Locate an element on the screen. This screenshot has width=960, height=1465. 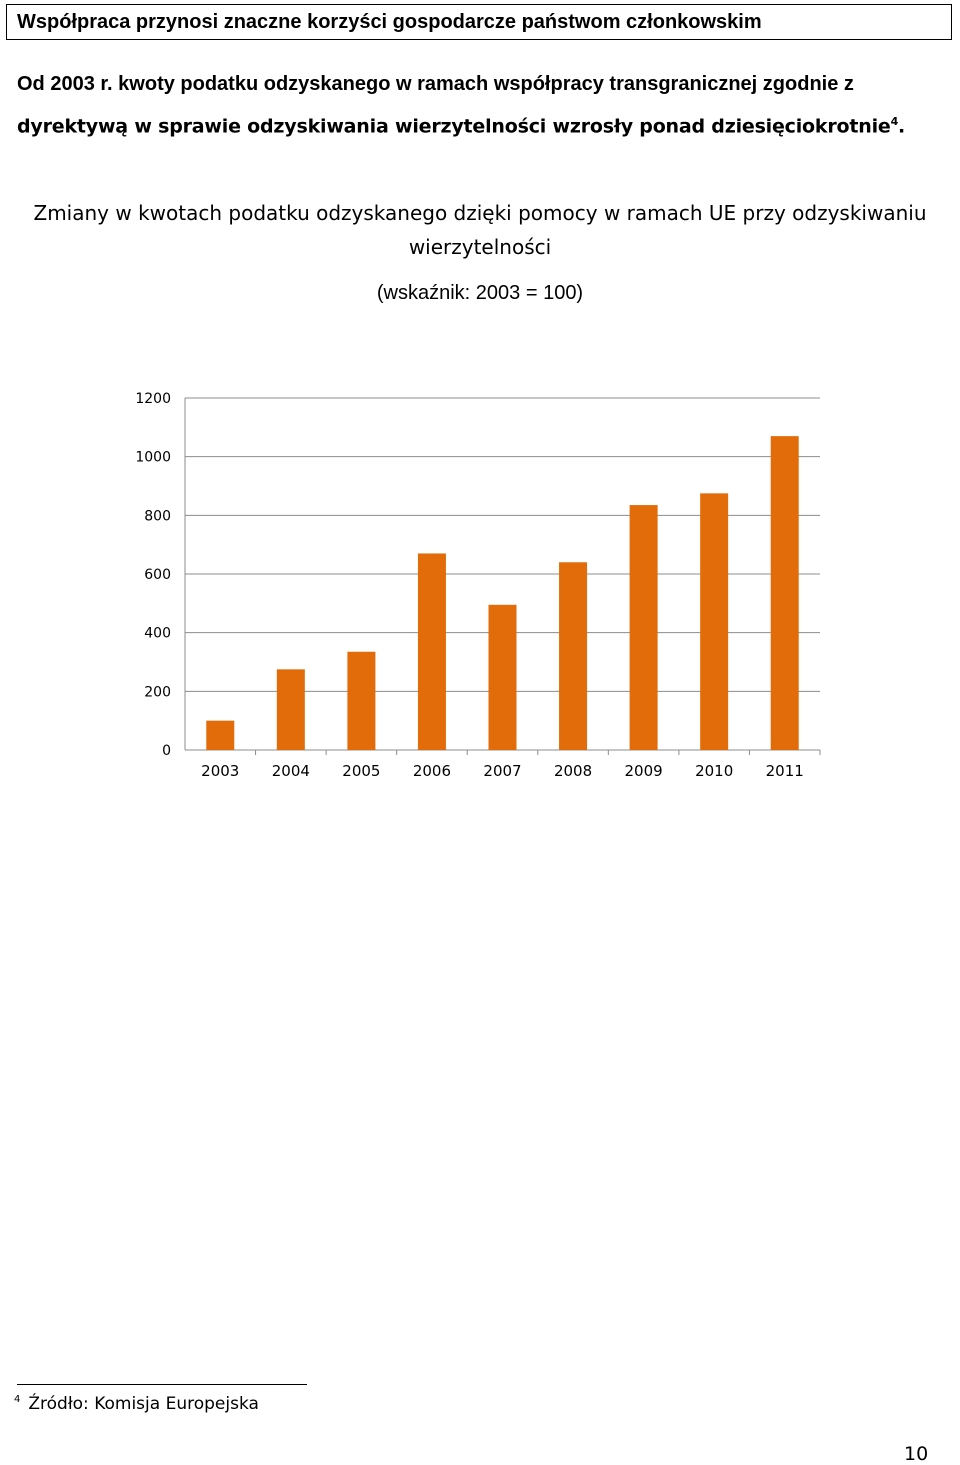
x-tick-label-2008: 2008 is located at coordinates (573, 771).